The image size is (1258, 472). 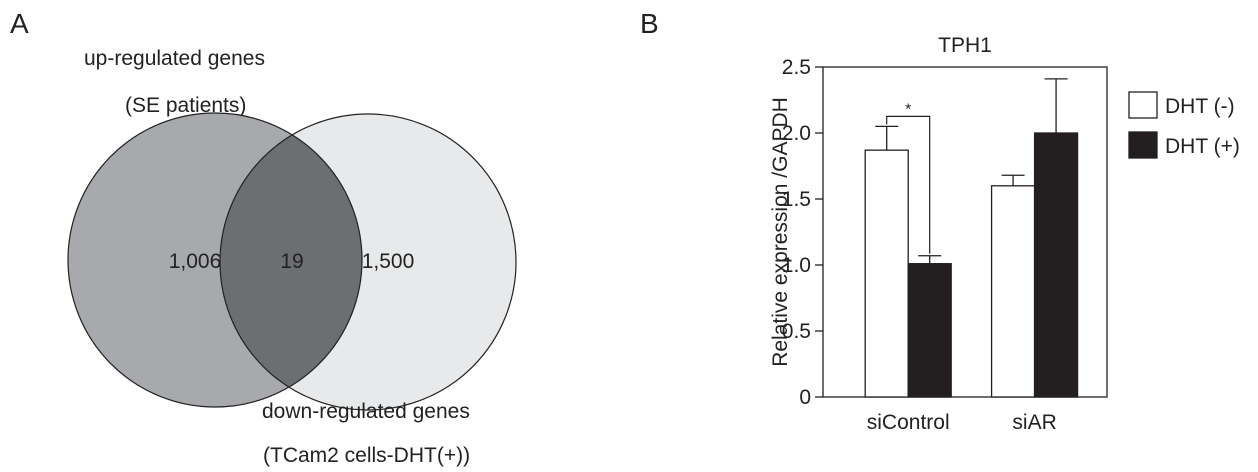 I want to click on venn-right-set-subtitle: (TCam2 cells-DHT(+)), so click(x=367, y=455).